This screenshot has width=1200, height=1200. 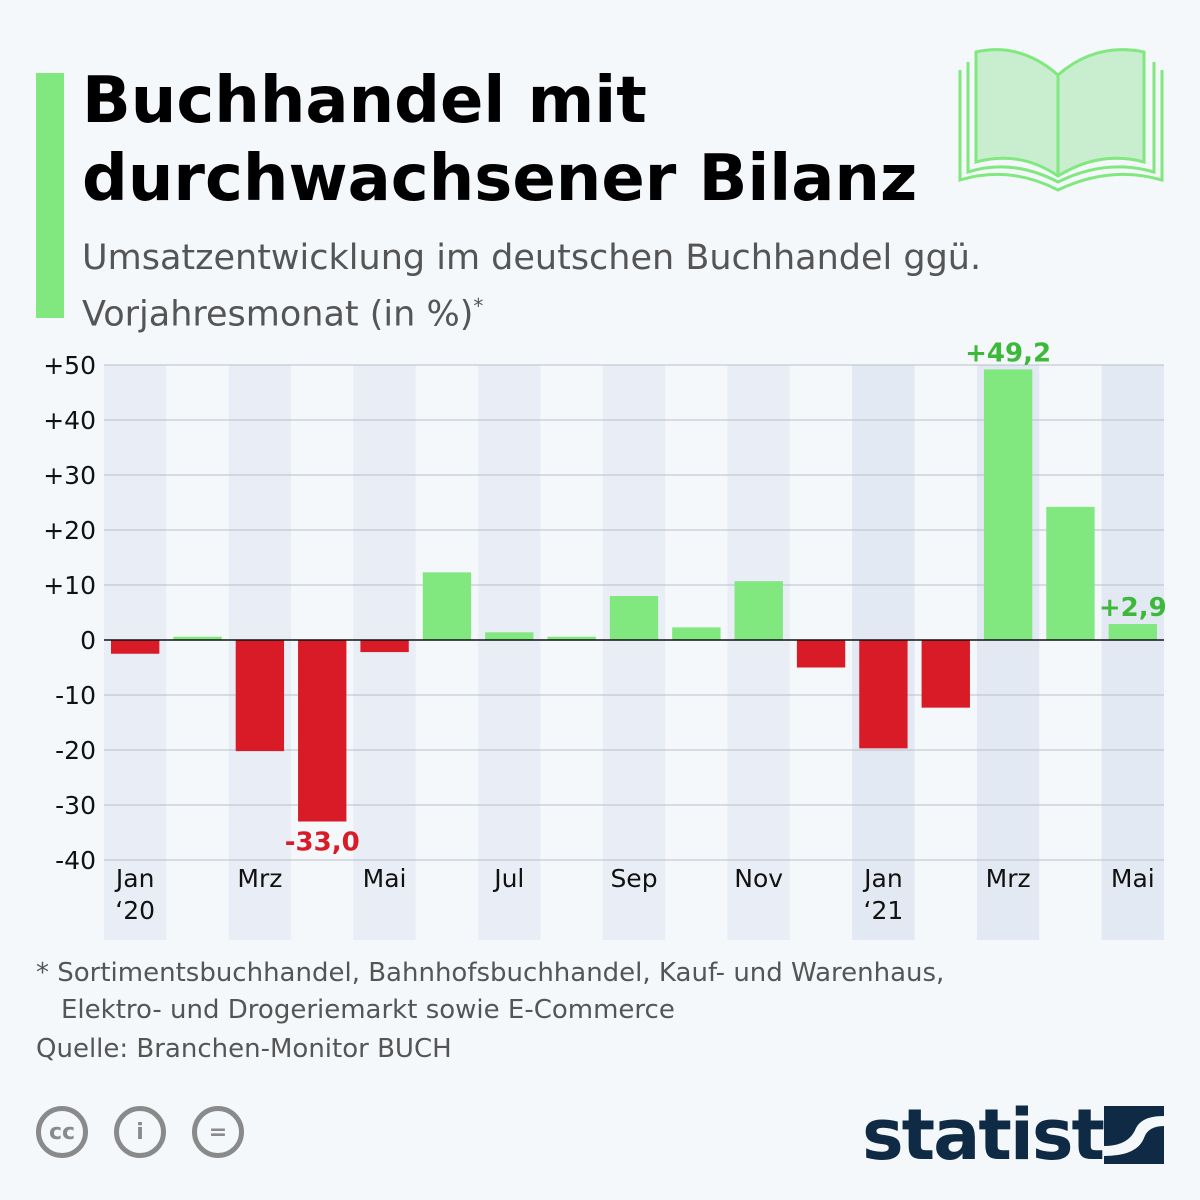 I want to click on y-tick-label: -40, so click(x=75, y=860).